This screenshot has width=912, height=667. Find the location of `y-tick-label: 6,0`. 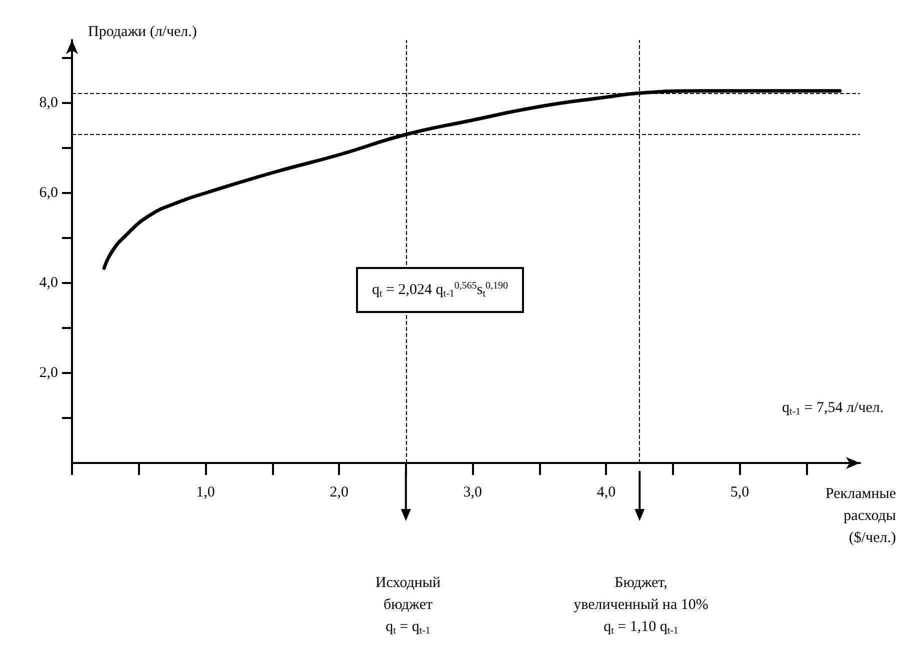

y-tick-label: 6,0 is located at coordinates (48, 193).